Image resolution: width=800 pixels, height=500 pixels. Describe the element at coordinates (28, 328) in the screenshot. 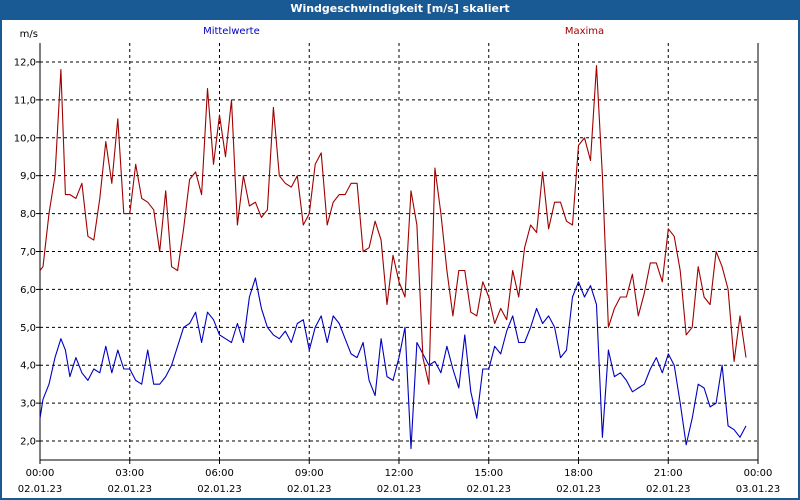

I see `y-tick-label: 5,0` at that location.